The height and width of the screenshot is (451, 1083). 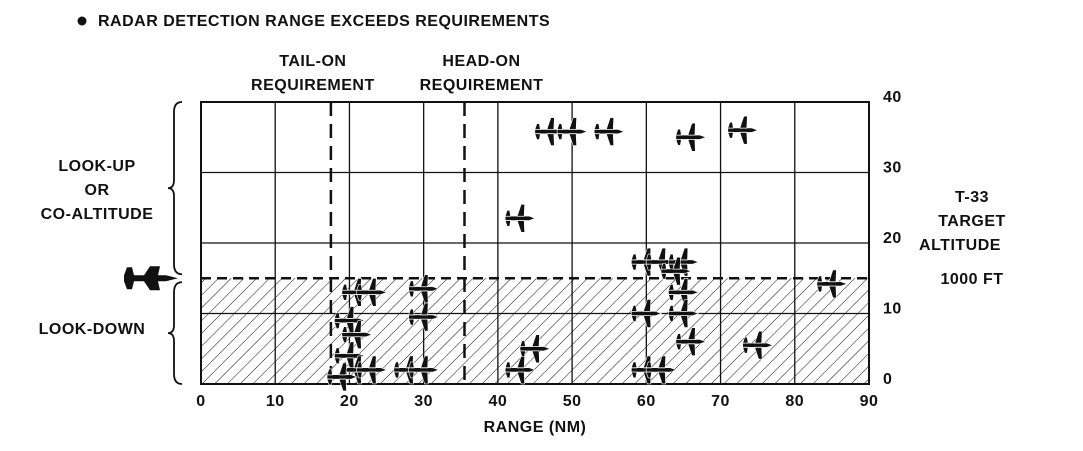 What do you see at coordinates (92, 329) in the screenshot?
I see `region-label: LOOK-DOWN` at bounding box center [92, 329].